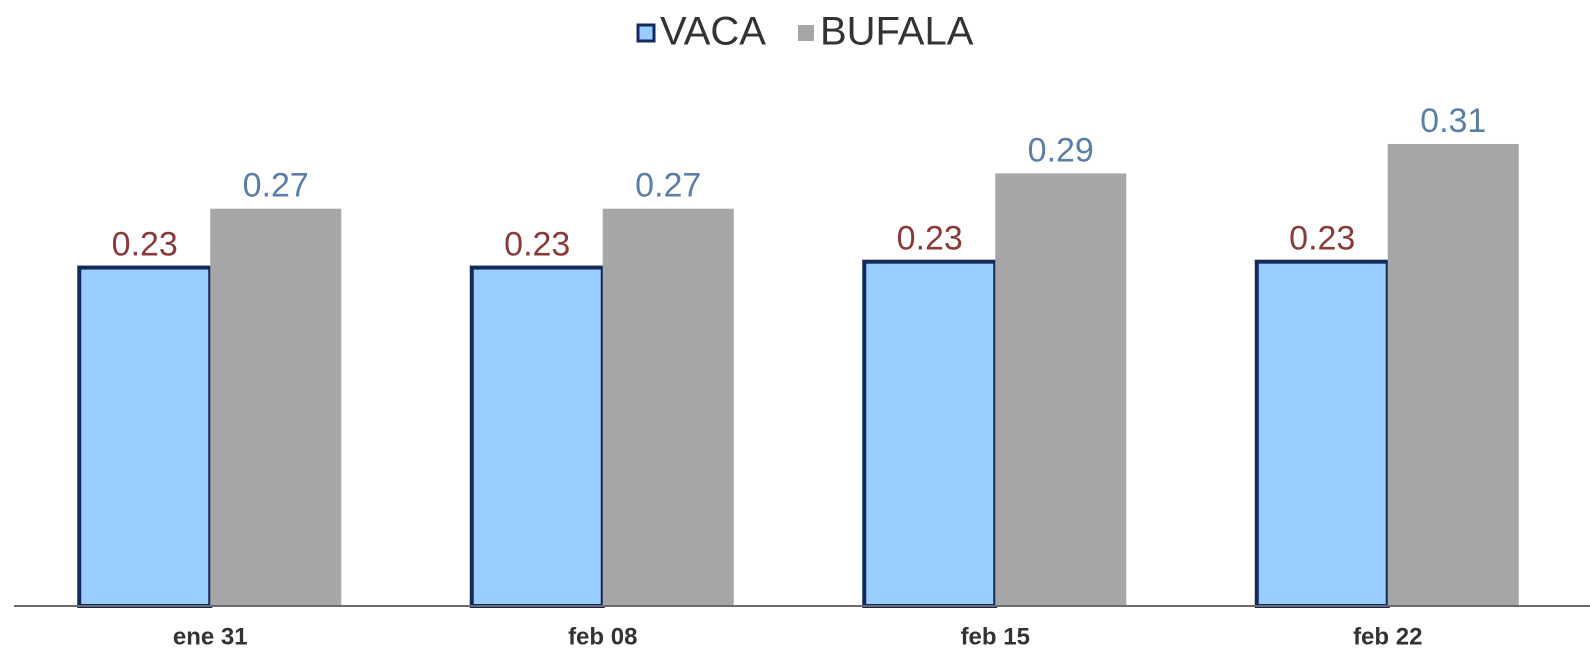 Image resolution: width=1590 pixels, height=661 pixels. I want to click on legend-label: BUFALA, so click(897, 32).